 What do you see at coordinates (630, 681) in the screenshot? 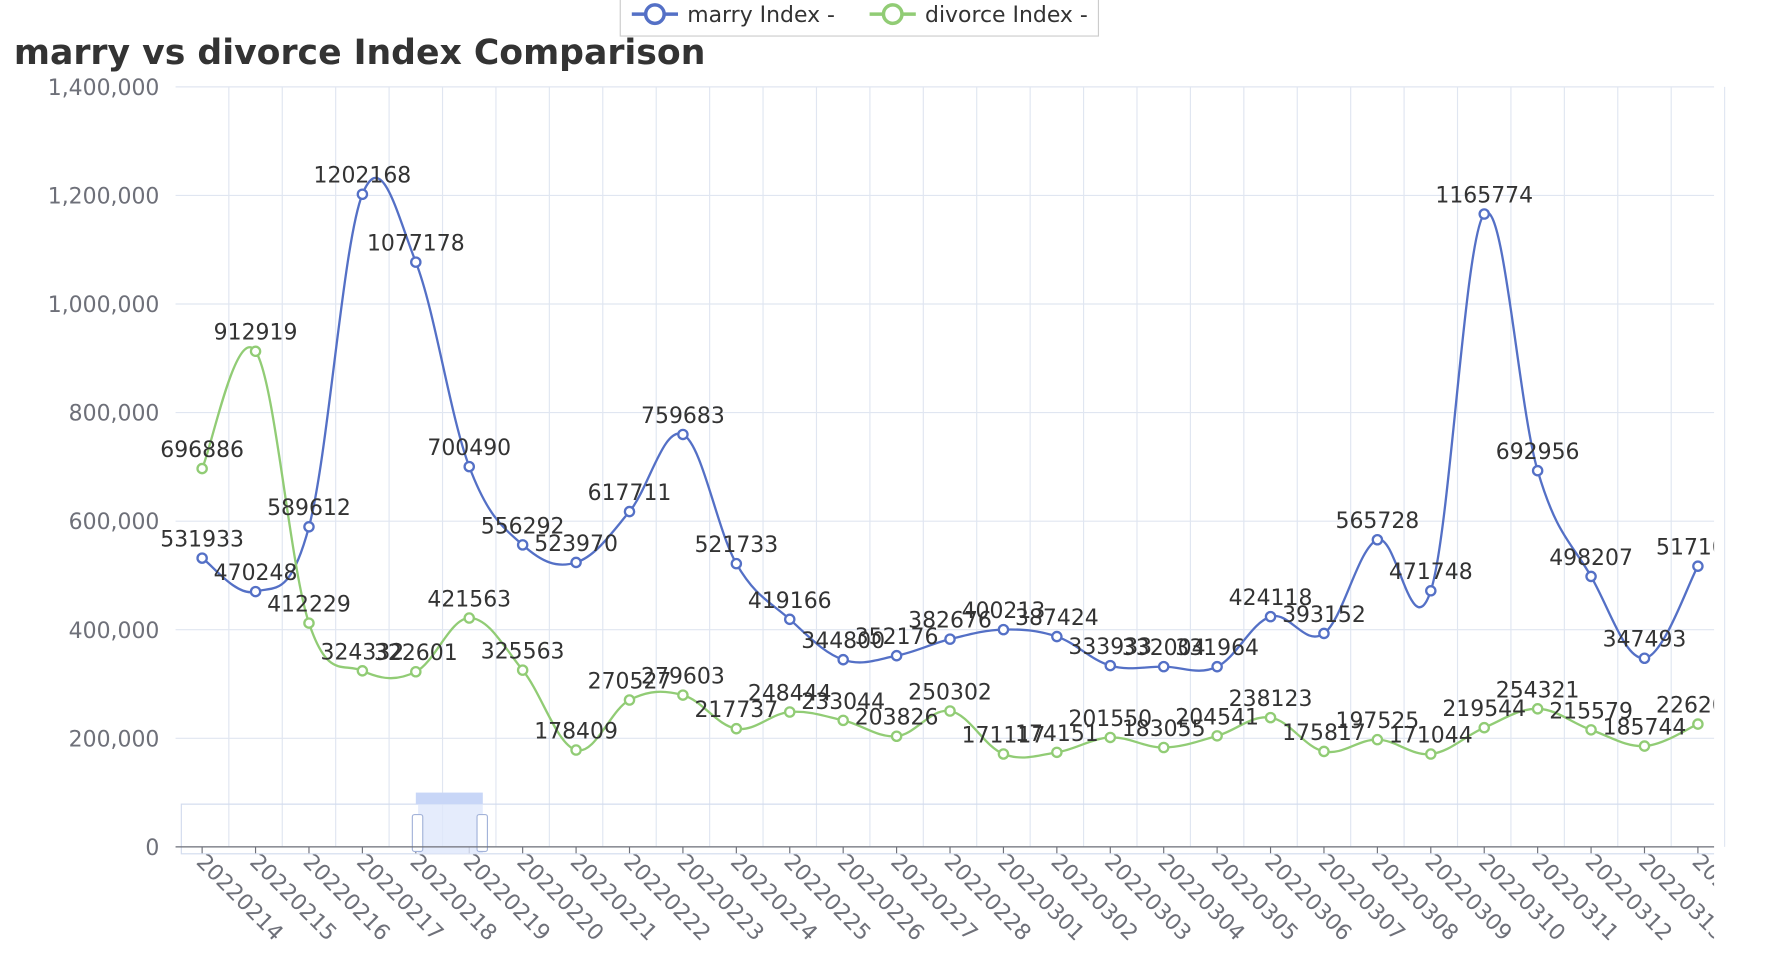
I see `data-label: 270527` at bounding box center [630, 681].